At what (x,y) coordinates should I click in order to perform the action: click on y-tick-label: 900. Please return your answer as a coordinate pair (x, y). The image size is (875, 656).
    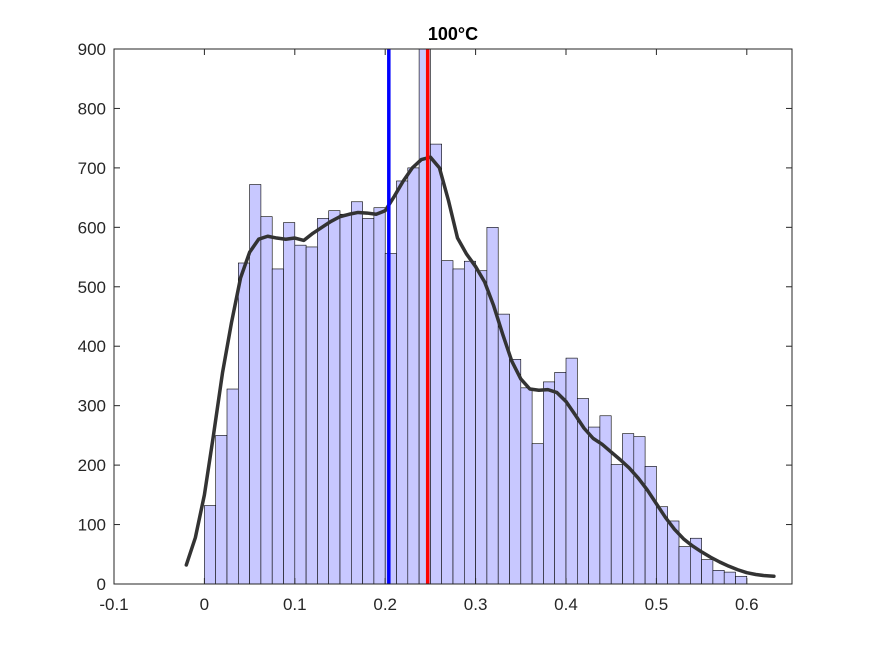
    Looking at the image, I should click on (92, 49).